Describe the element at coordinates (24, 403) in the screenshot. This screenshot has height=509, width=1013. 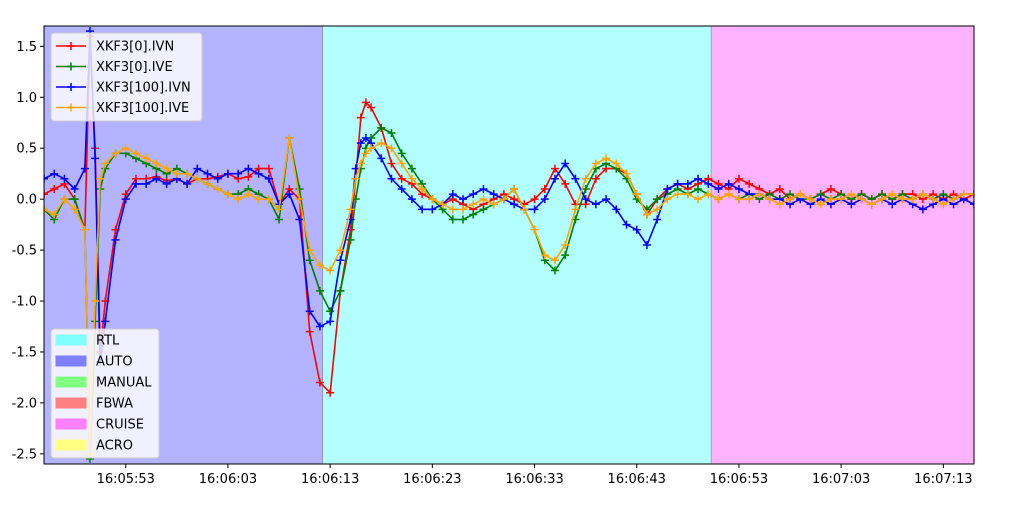
I see `y-tick-label: -2.0` at that location.